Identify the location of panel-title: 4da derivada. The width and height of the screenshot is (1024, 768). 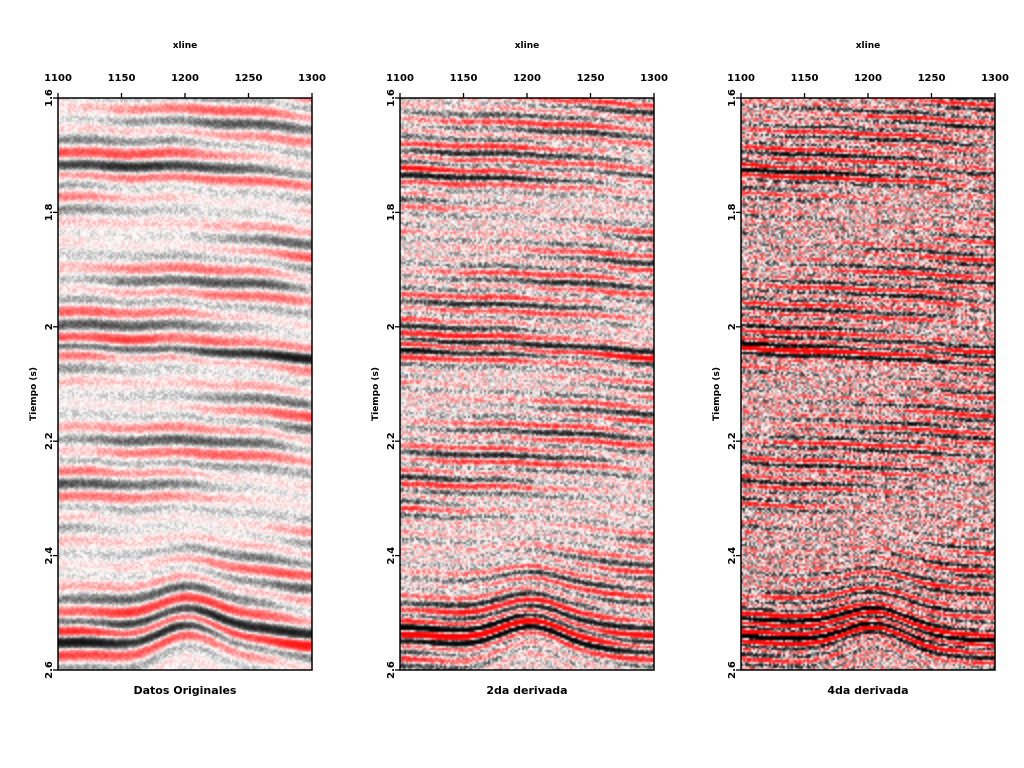
(867, 690).